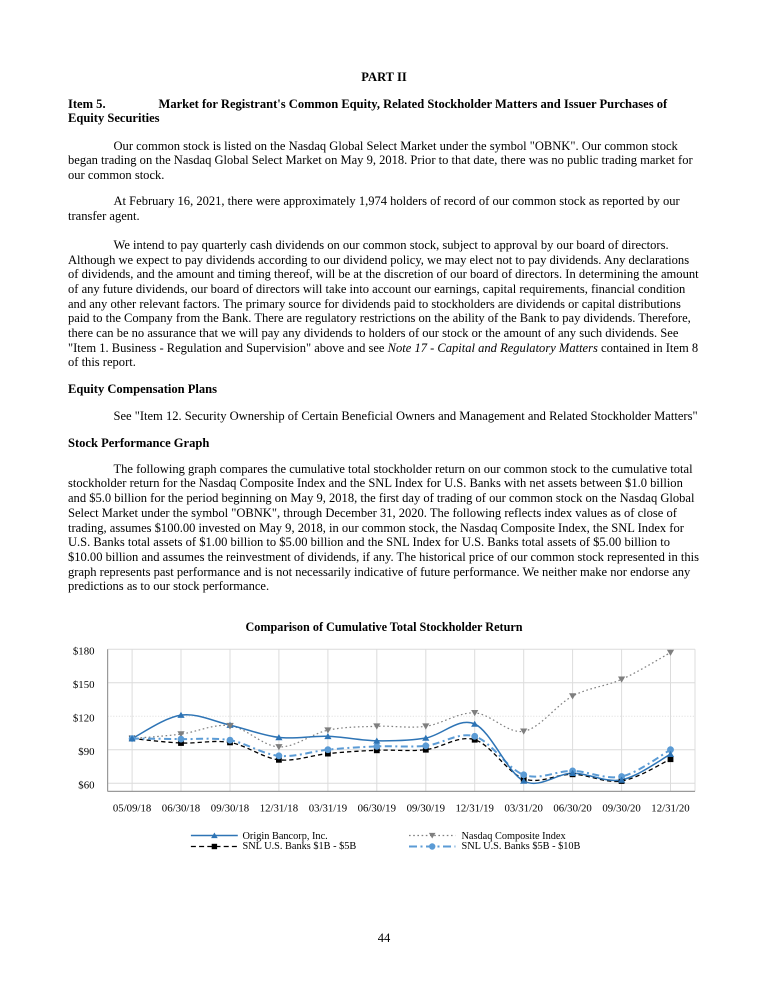 The width and height of the screenshot is (768, 993). Describe the element at coordinates (181, 809) in the screenshot. I see `svg-text: 06/30/18` at that location.